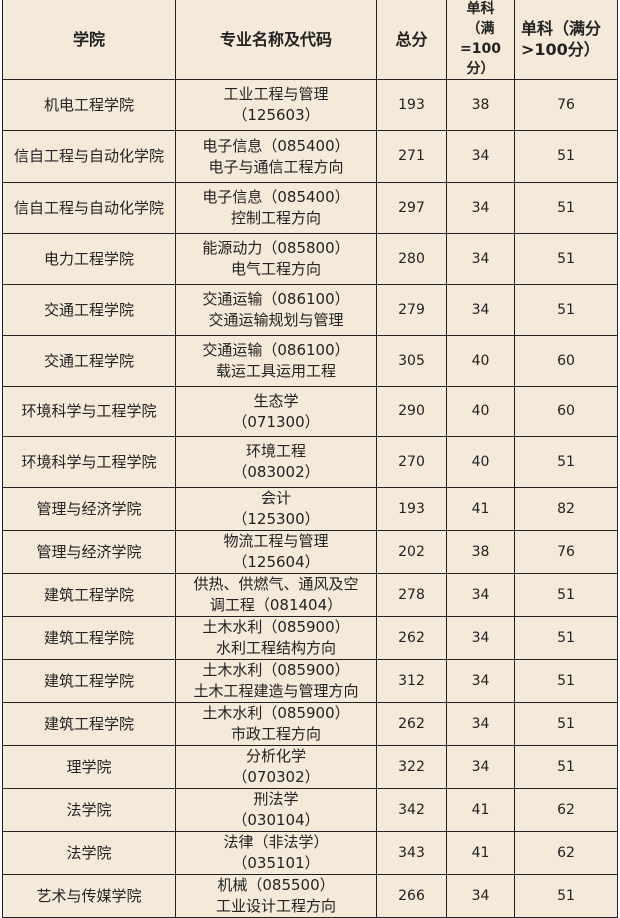 The image size is (620, 918). I want to click on table-row: 管理与经济学院 物流工程与管理 （125604） 202 38 76, so click(310, 552).